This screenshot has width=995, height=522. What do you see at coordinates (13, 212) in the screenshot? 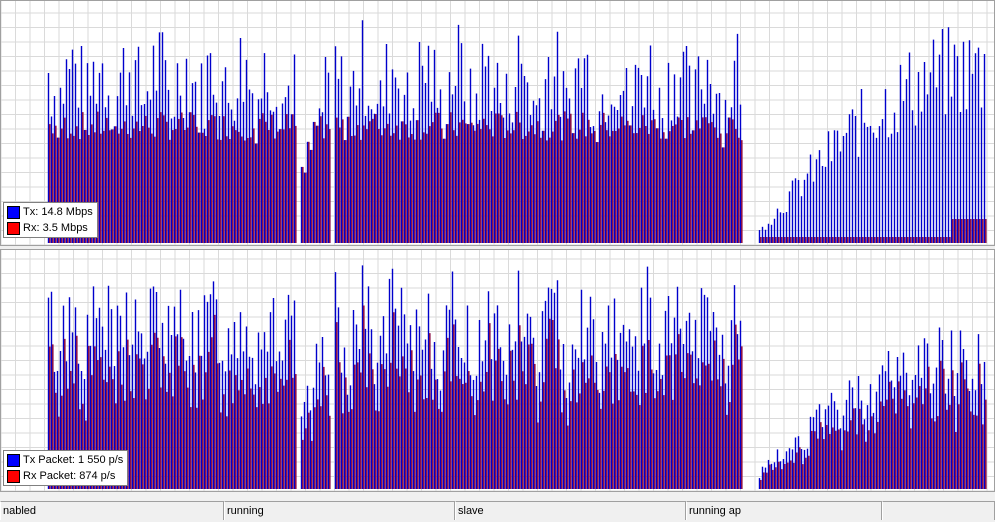
I see `tx-color-swatch` at bounding box center [13, 212].